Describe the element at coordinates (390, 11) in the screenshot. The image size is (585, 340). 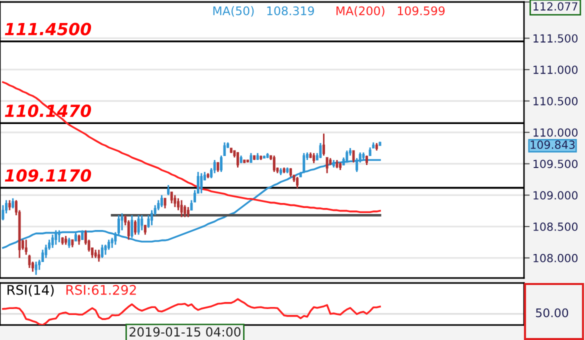
I see `text: MA(200) 109.599` at that location.